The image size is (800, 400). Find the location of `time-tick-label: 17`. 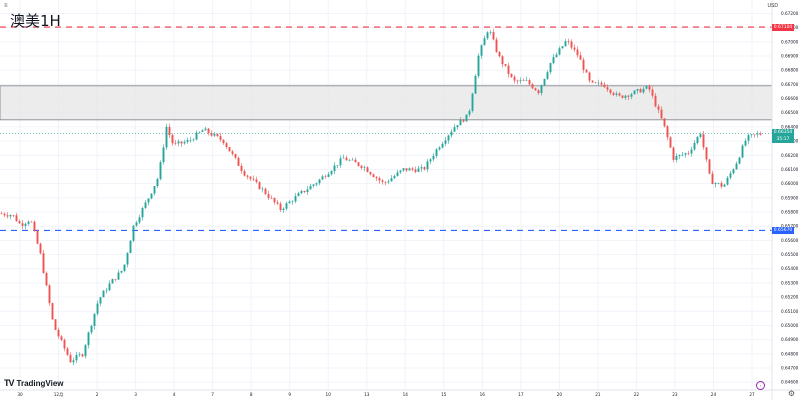

time-tick-label: 17 is located at coordinates (521, 394).